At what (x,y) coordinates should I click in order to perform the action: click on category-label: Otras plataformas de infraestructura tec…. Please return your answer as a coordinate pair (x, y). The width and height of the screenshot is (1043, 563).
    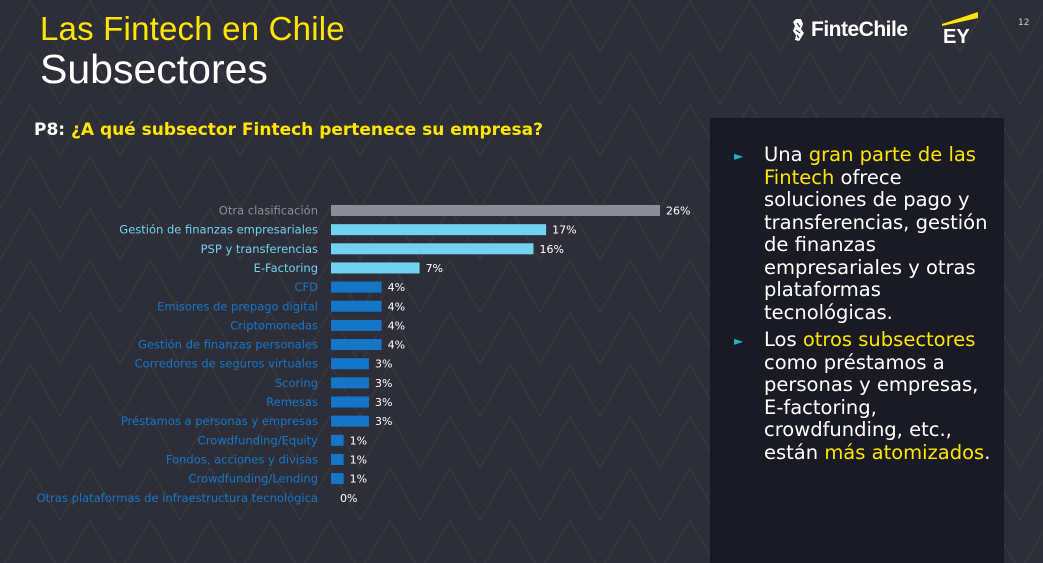
    Looking at the image, I should click on (177, 498).